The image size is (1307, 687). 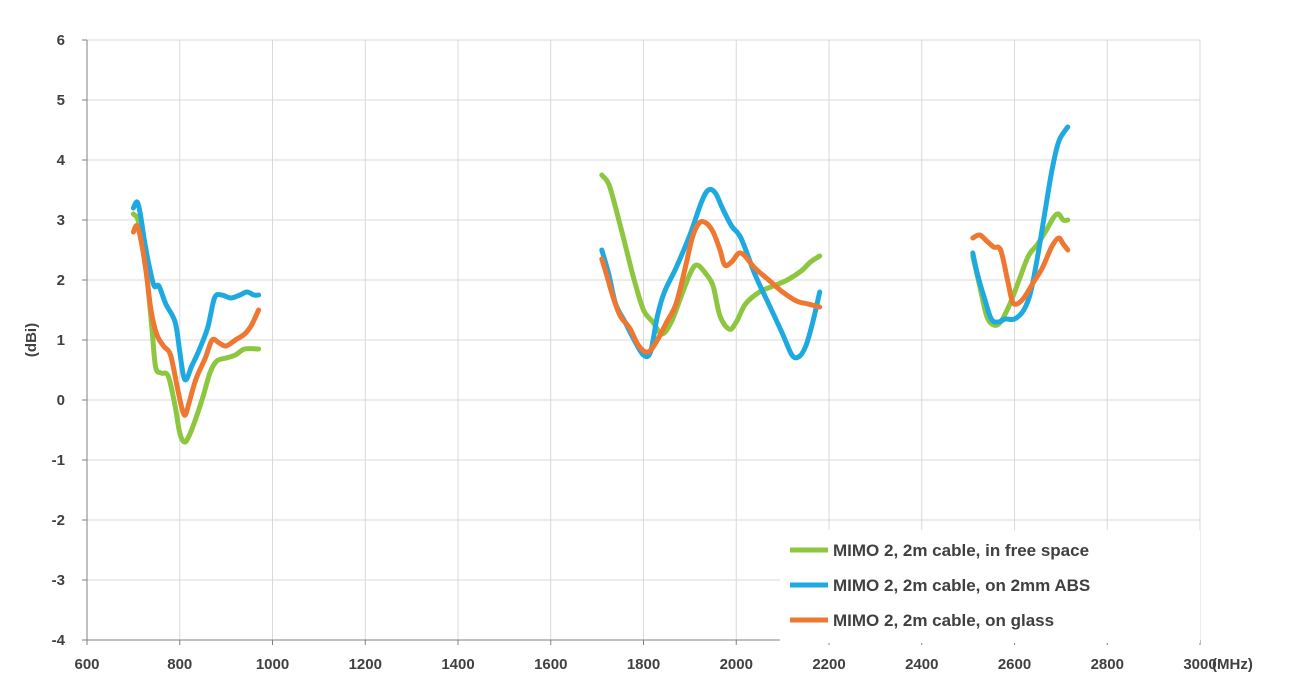 What do you see at coordinates (1232, 664) in the screenshot?
I see `x-axis-label: (MHz)` at bounding box center [1232, 664].